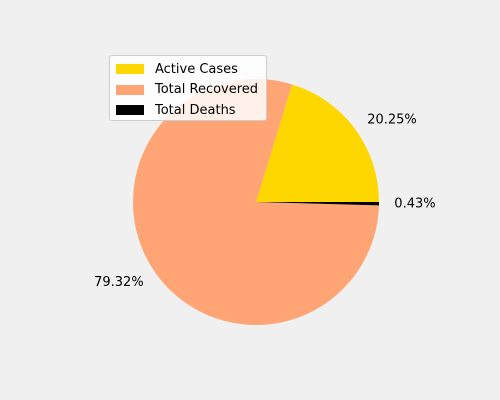 This screenshot has width=500, height=400. I want to click on legend-label-active-cases: Active Cases, so click(196, 69).